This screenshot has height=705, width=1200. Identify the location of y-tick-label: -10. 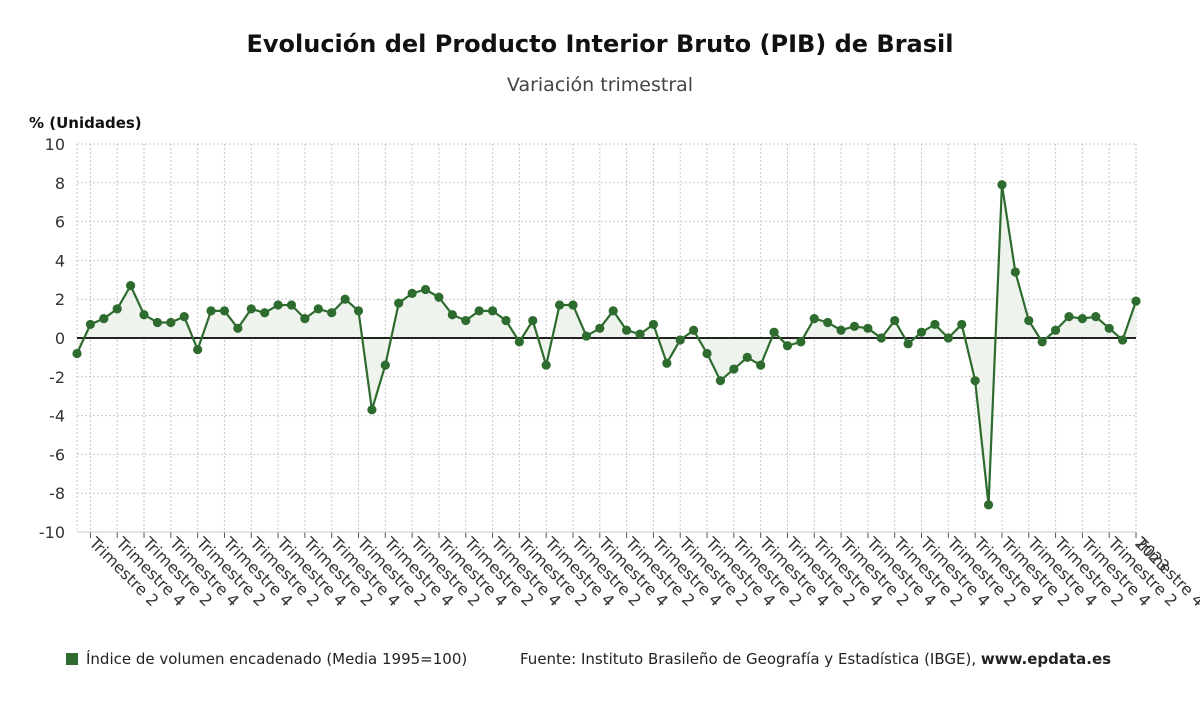
(52, 532).